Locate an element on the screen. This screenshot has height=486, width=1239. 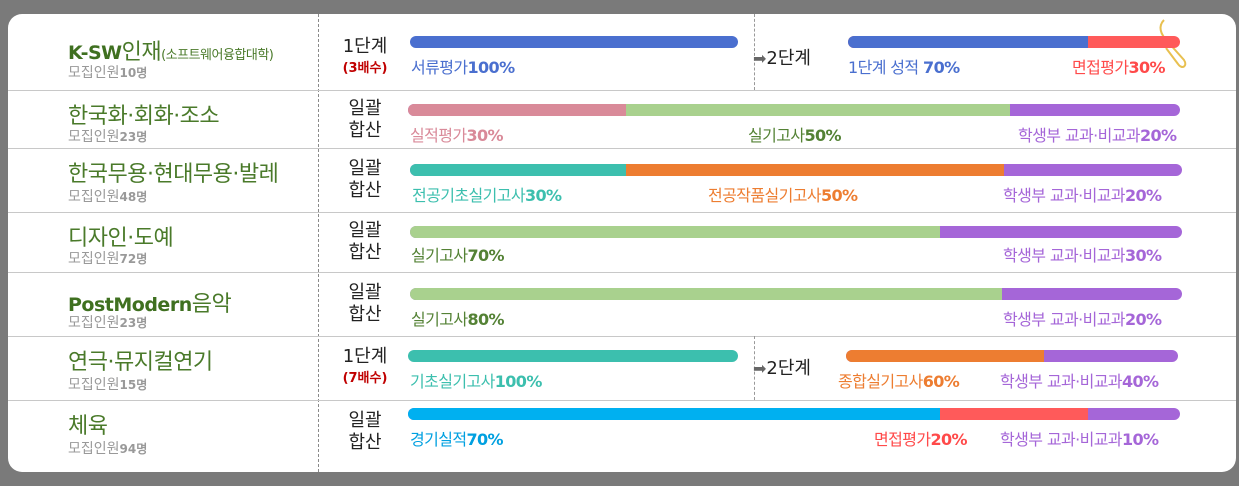
program-name: 한국화·회화·조소 is located at coordinates (144, 116).